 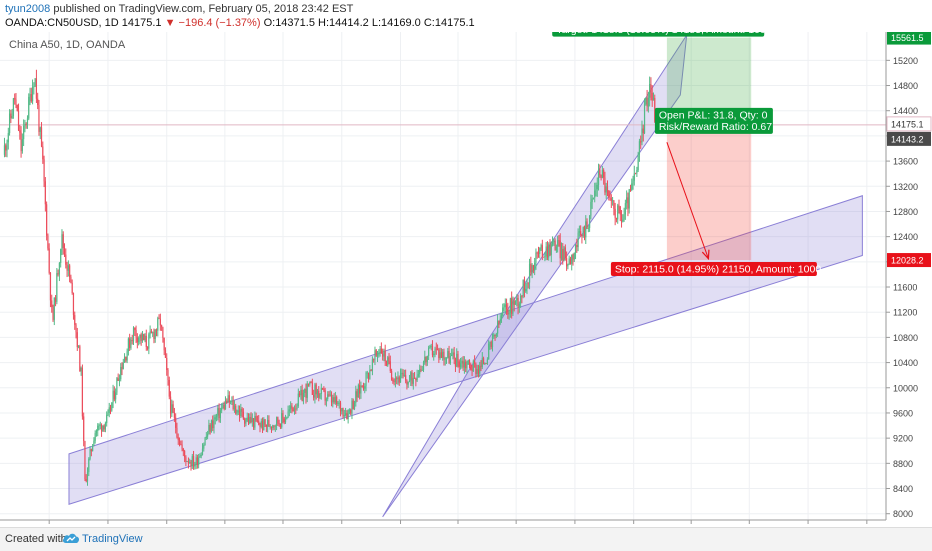 What do you see at coordinates (909, 150) in the screenshot?
I see `price-badges: 15561.5 14175.1 14143.2 12028.2` at bounding box center [909, 150].